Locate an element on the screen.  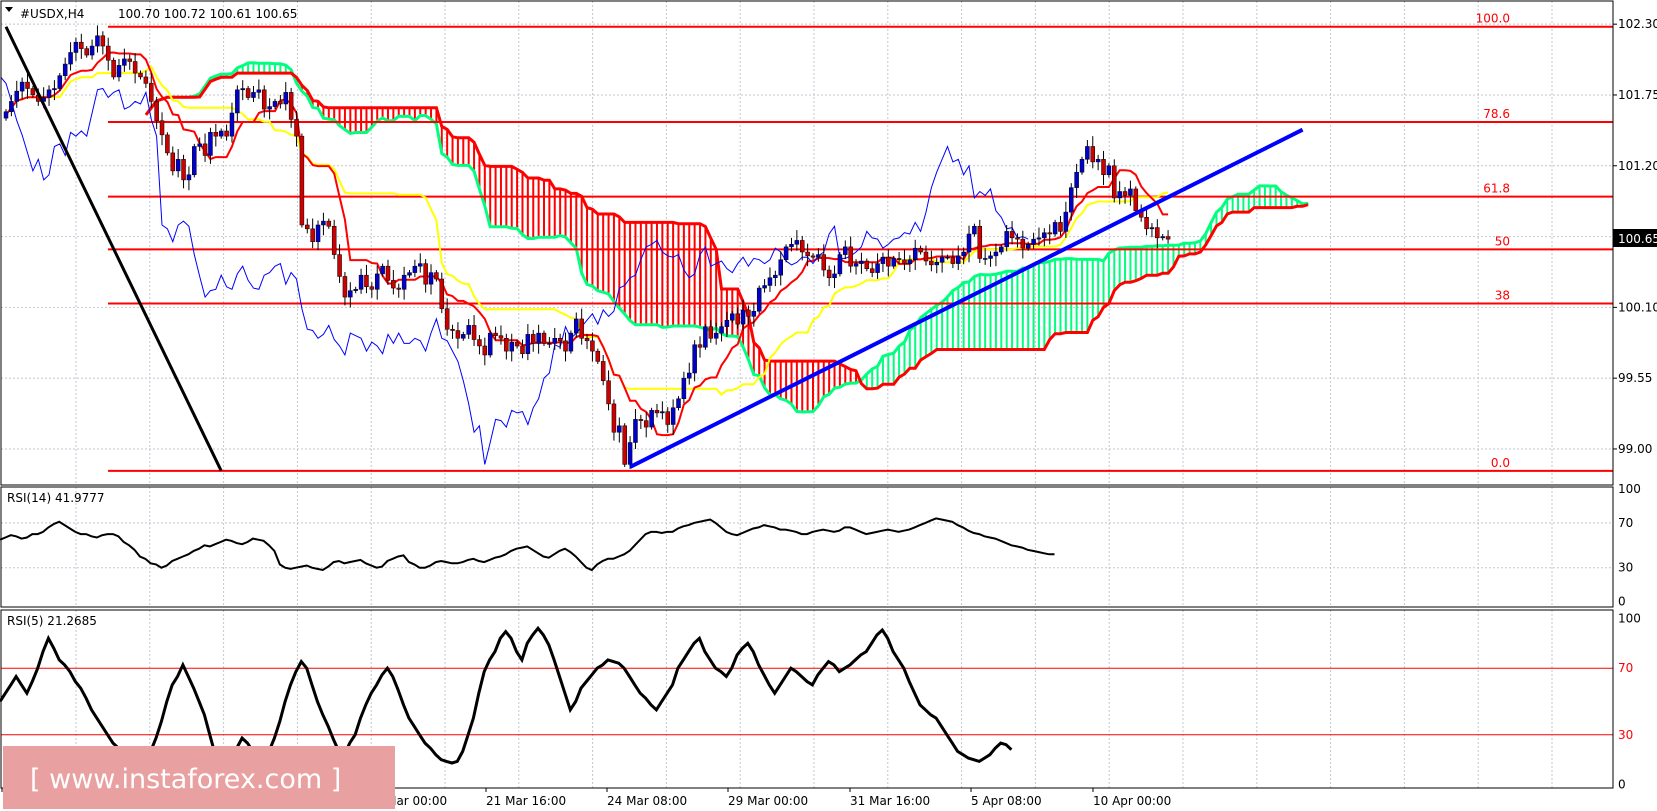
rsi14-panel-frame is located at coordinates (807, 547).